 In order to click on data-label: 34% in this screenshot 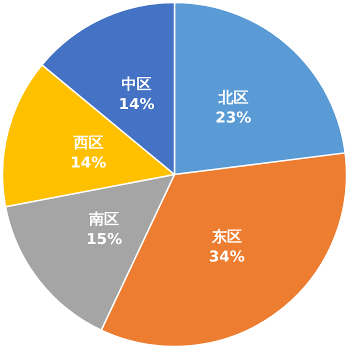, I will do `click(226, 257)`.